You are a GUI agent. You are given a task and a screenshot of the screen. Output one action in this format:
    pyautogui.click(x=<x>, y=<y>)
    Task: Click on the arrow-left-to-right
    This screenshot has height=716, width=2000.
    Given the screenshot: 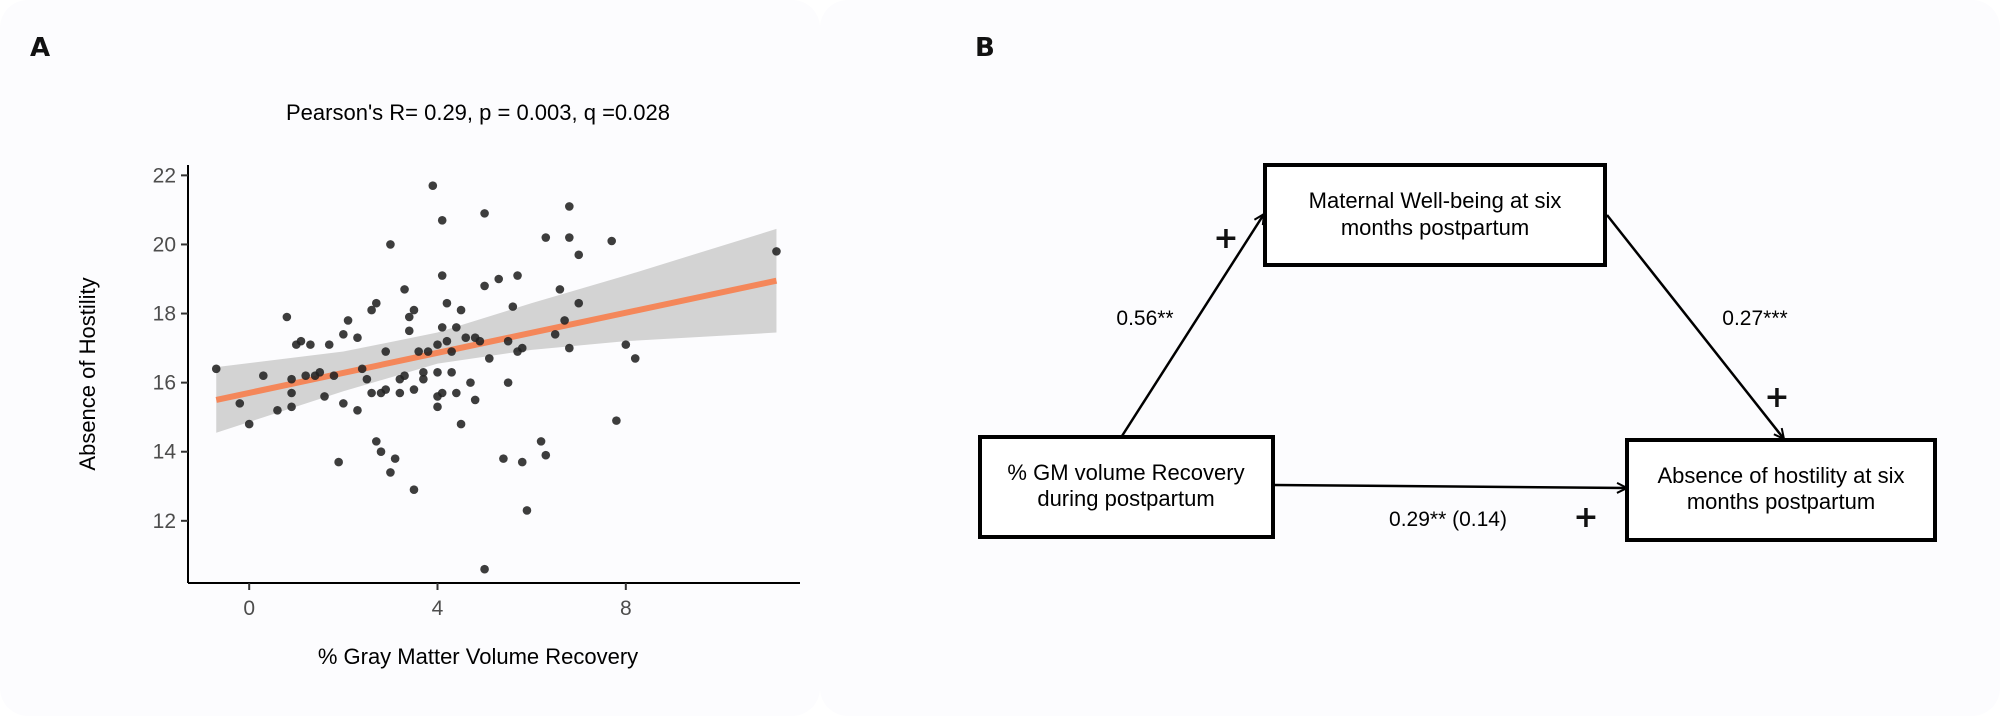 What is the action you would take?
    pyautogui.click(x=1450, y=486)
    